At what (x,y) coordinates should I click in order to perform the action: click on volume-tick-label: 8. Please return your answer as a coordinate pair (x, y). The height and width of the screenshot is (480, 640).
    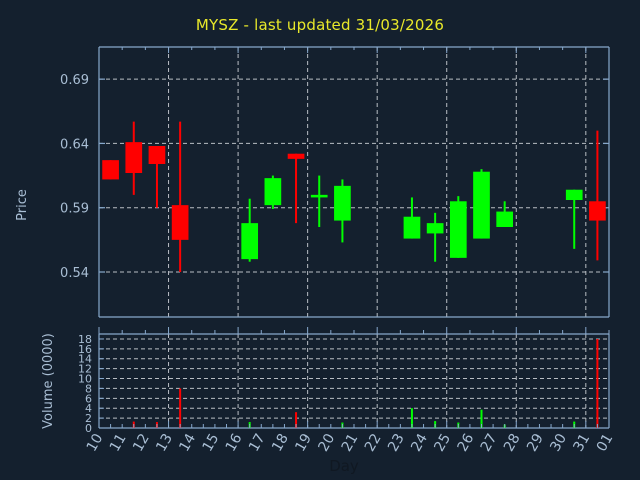
    Looking at the image, I should click on (88, 388).